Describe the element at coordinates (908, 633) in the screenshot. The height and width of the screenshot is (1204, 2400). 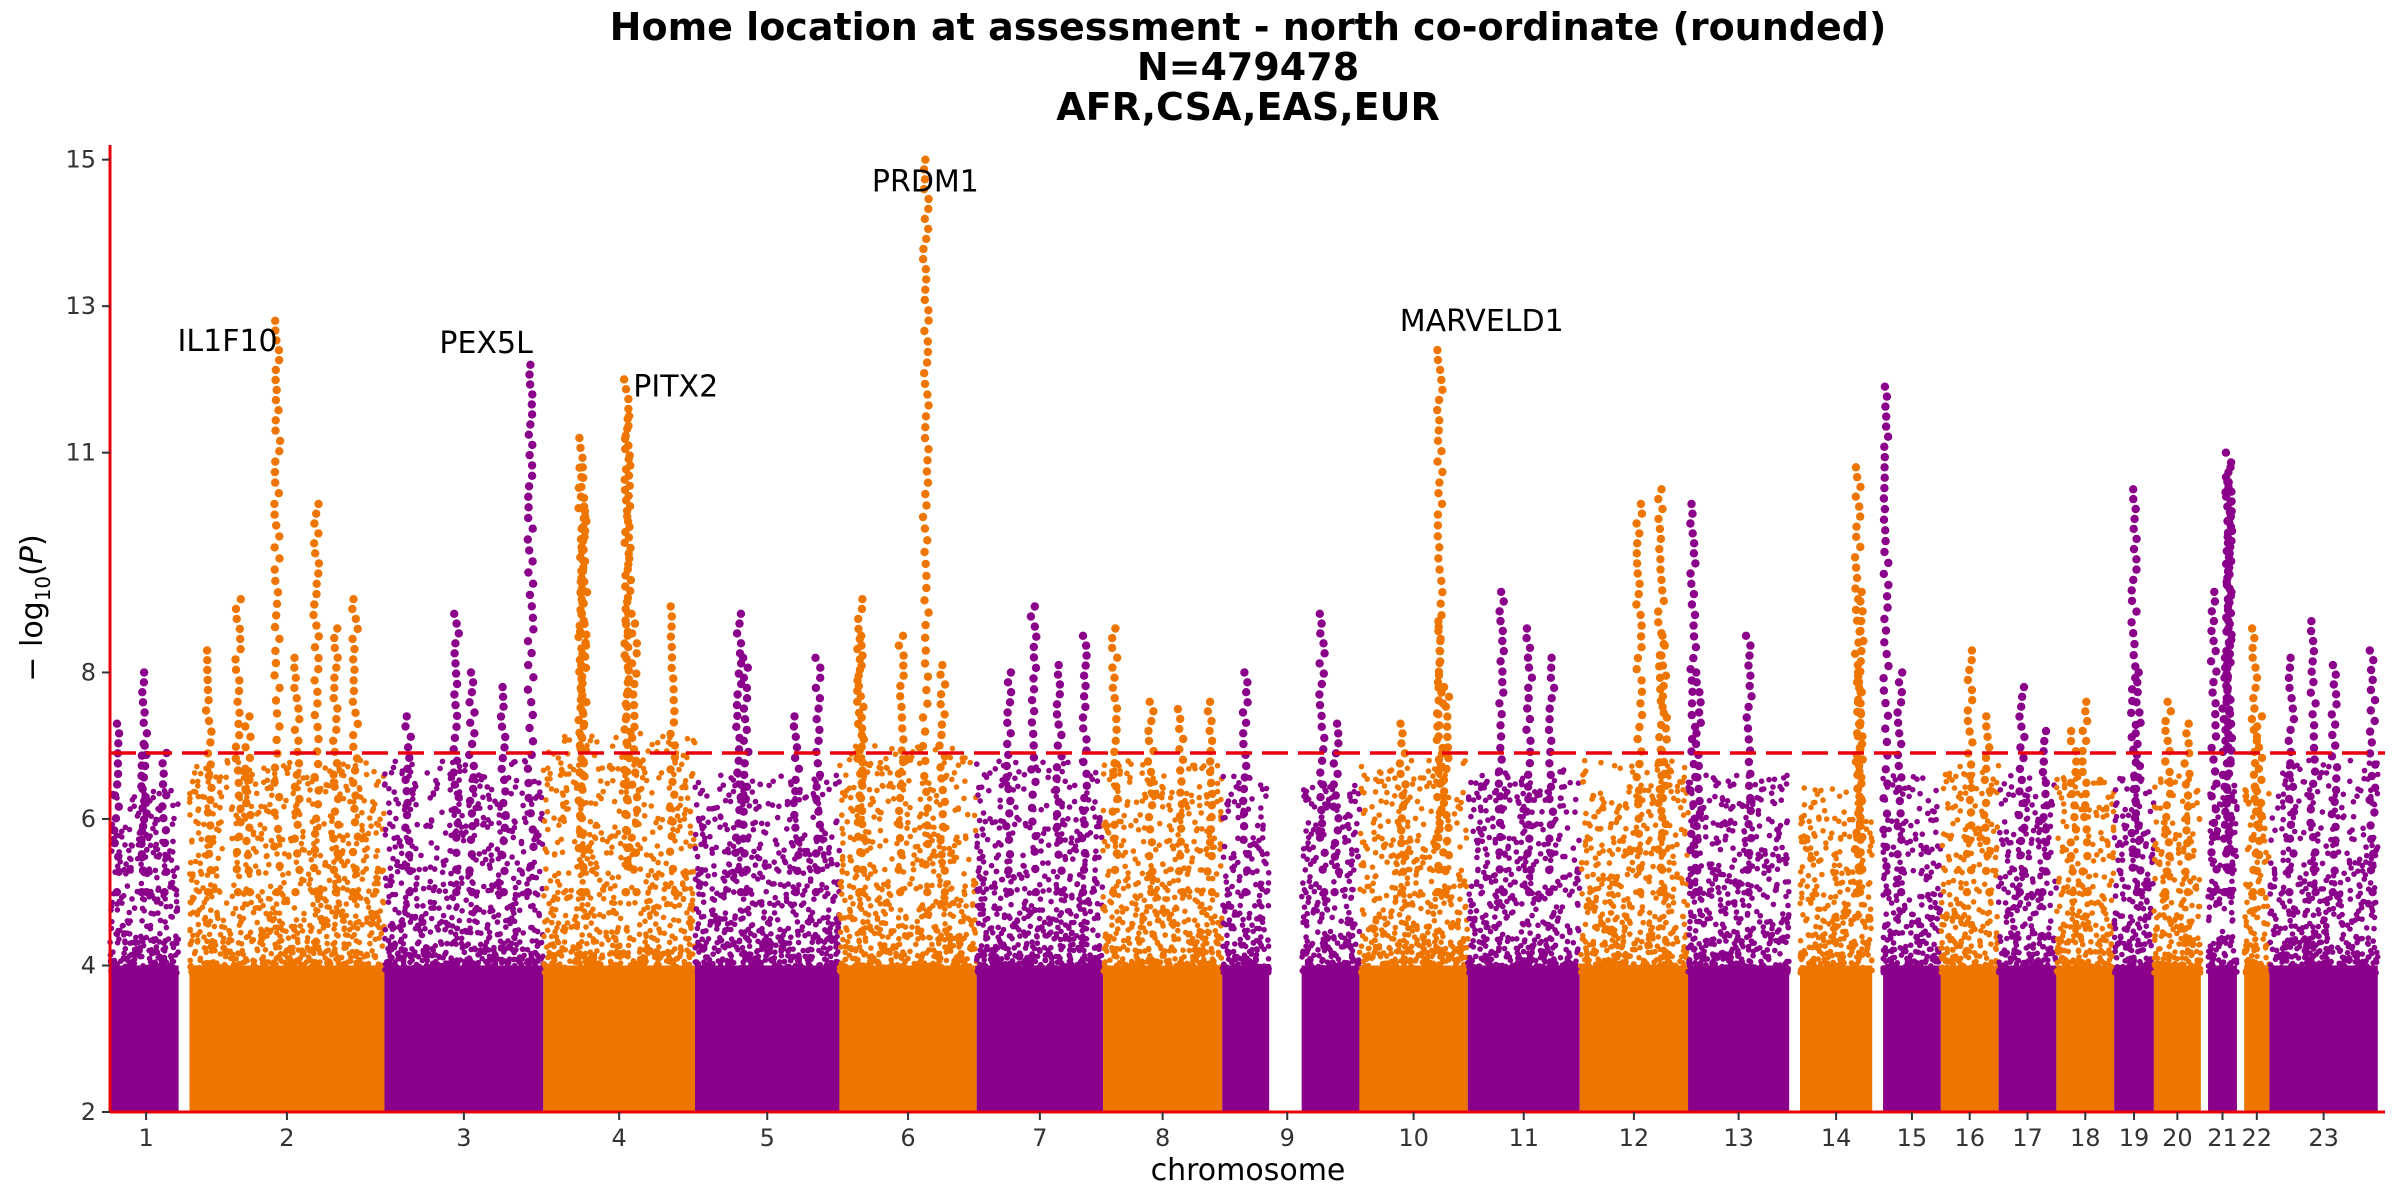
I see `chromosome-6-points` at that location.